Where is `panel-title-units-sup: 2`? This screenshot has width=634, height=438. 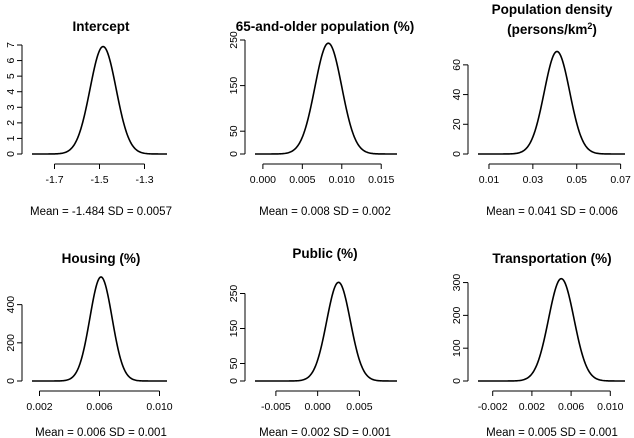
panel-title-units-sup: 2 is located at coordinates (589, 26).